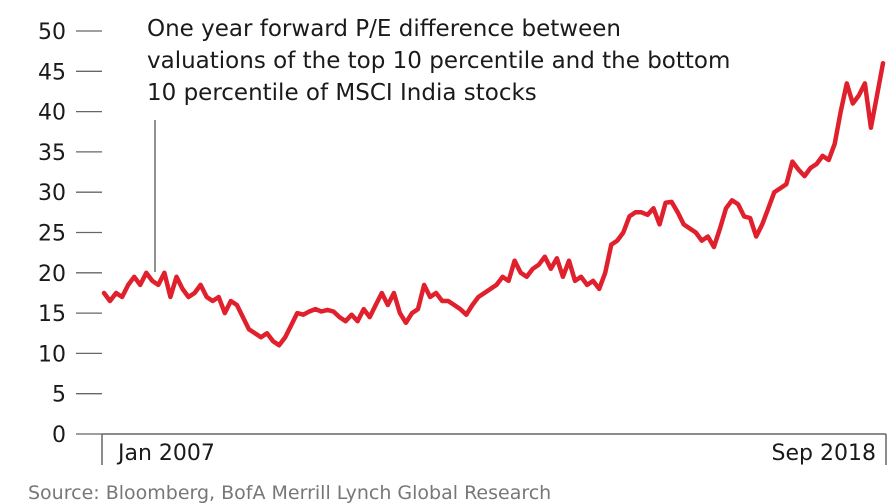  I want to click on y-axis: 0 5 10 15 20 25 30 35 40 45 50, so click(70, 234).